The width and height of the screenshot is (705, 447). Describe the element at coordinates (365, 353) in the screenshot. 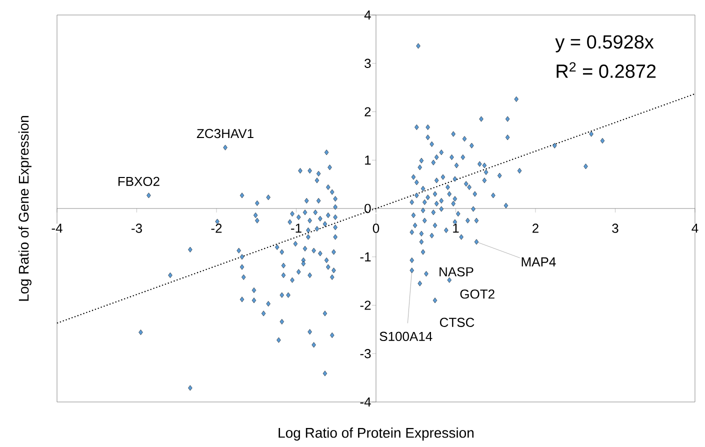

I see `y-tick-label: -3` at that location.